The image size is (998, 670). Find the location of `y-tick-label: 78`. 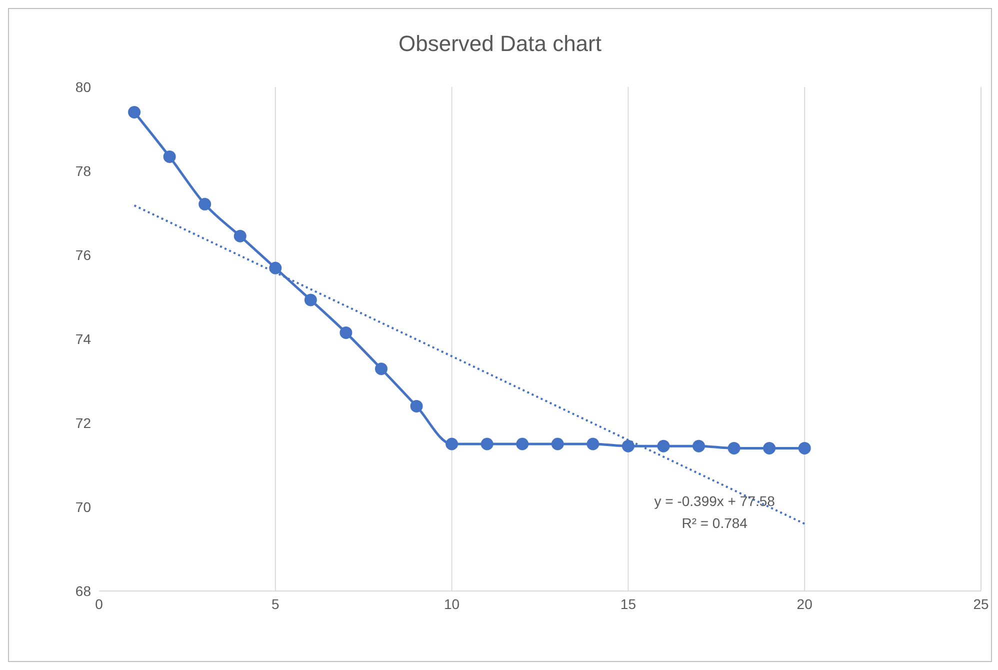

y-tick-label: 78 is located at coordinates (83, 170).